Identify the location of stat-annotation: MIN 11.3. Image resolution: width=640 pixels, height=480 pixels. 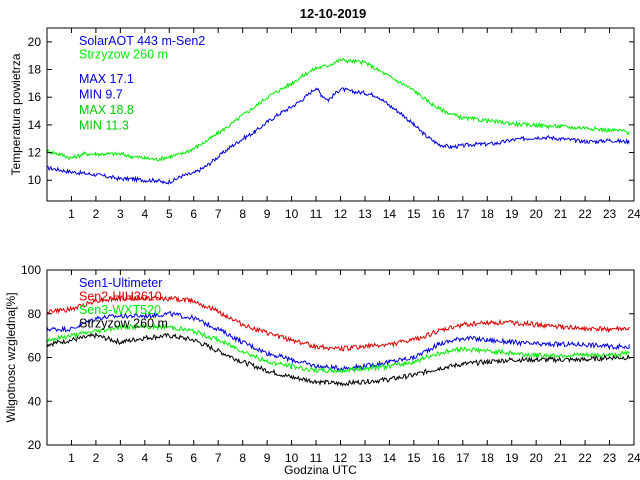
(104, 126).